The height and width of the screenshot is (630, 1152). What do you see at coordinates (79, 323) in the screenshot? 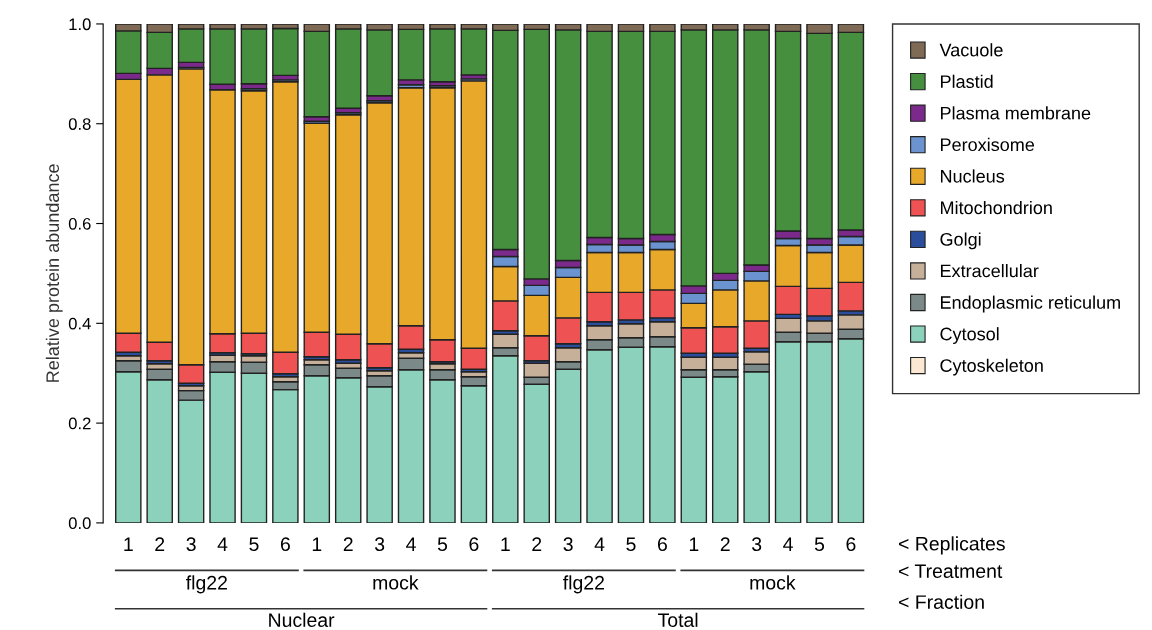
I see `y-tick-label: 0.4` at bounding box center [79, 323].